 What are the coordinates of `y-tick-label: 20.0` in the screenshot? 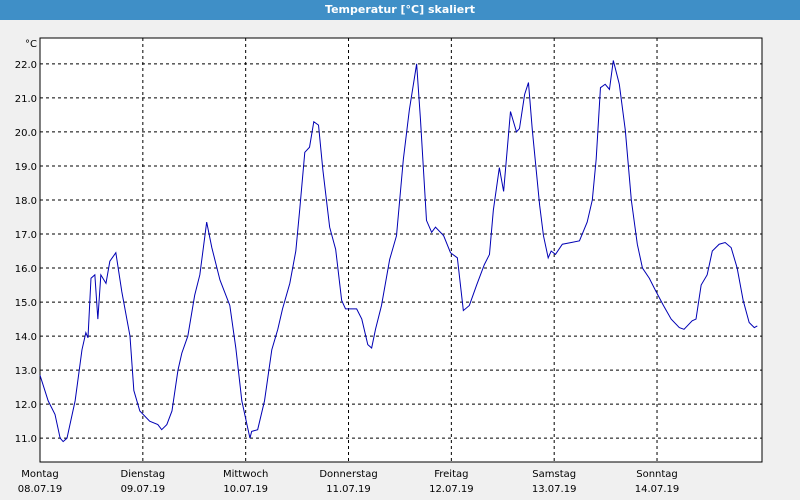 It's located at (26, 133).